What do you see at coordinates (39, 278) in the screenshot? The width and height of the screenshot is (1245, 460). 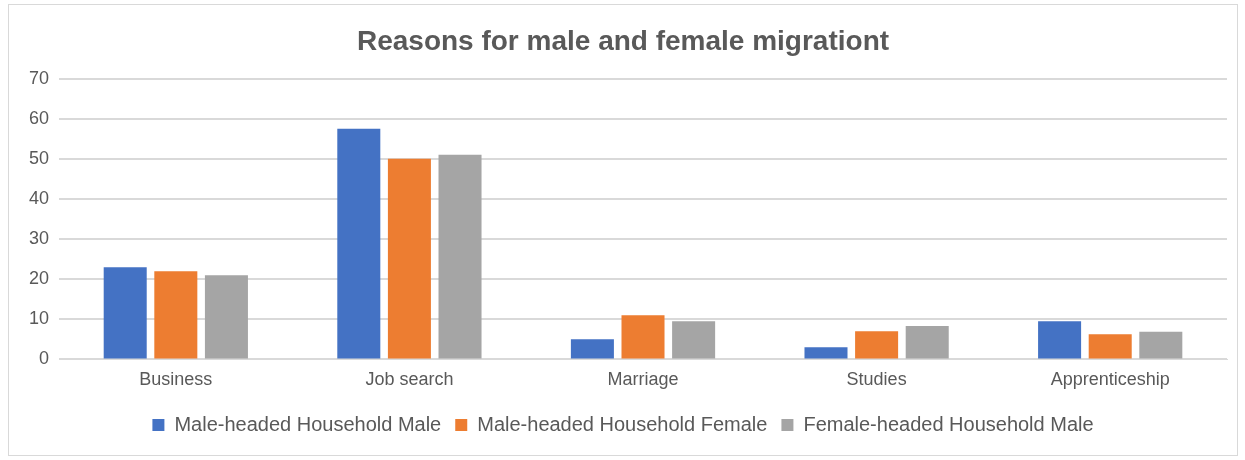 I see `y-tick-label: 20` at bounding box center [39, 278].